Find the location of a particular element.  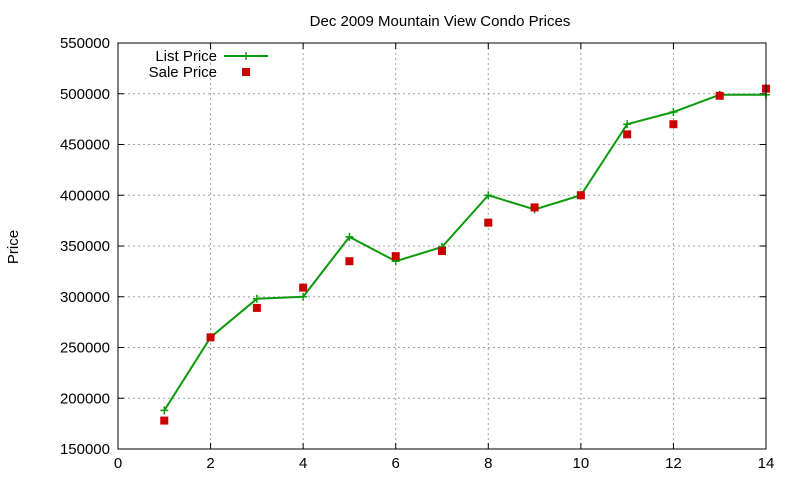

legend: List Price Sale Price is located at coordinates (208, 64).